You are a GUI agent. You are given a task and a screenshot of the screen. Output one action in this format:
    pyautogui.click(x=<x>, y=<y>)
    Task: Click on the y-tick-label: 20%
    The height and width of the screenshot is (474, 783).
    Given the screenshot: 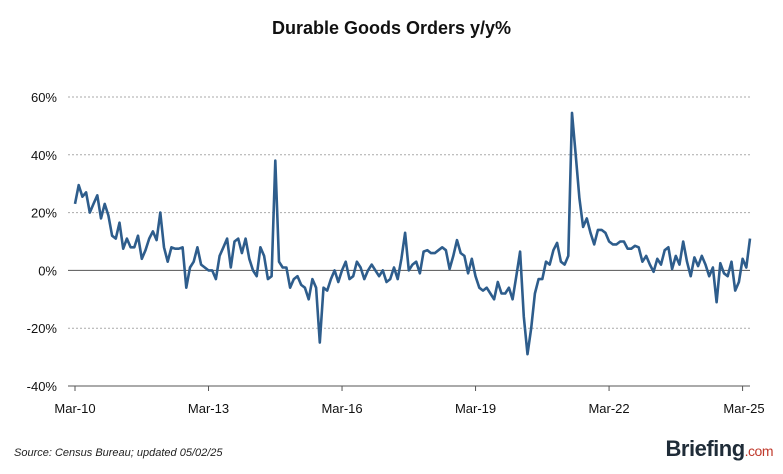 What is the action you would take?
    pyautogui.click(x=44, y=213)
    